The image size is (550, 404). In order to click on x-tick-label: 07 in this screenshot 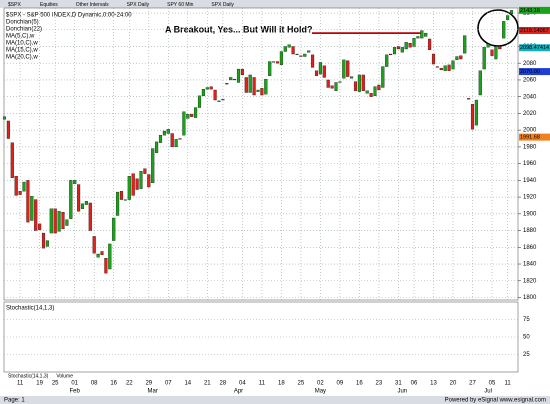, I will do `click(168, 384)`.